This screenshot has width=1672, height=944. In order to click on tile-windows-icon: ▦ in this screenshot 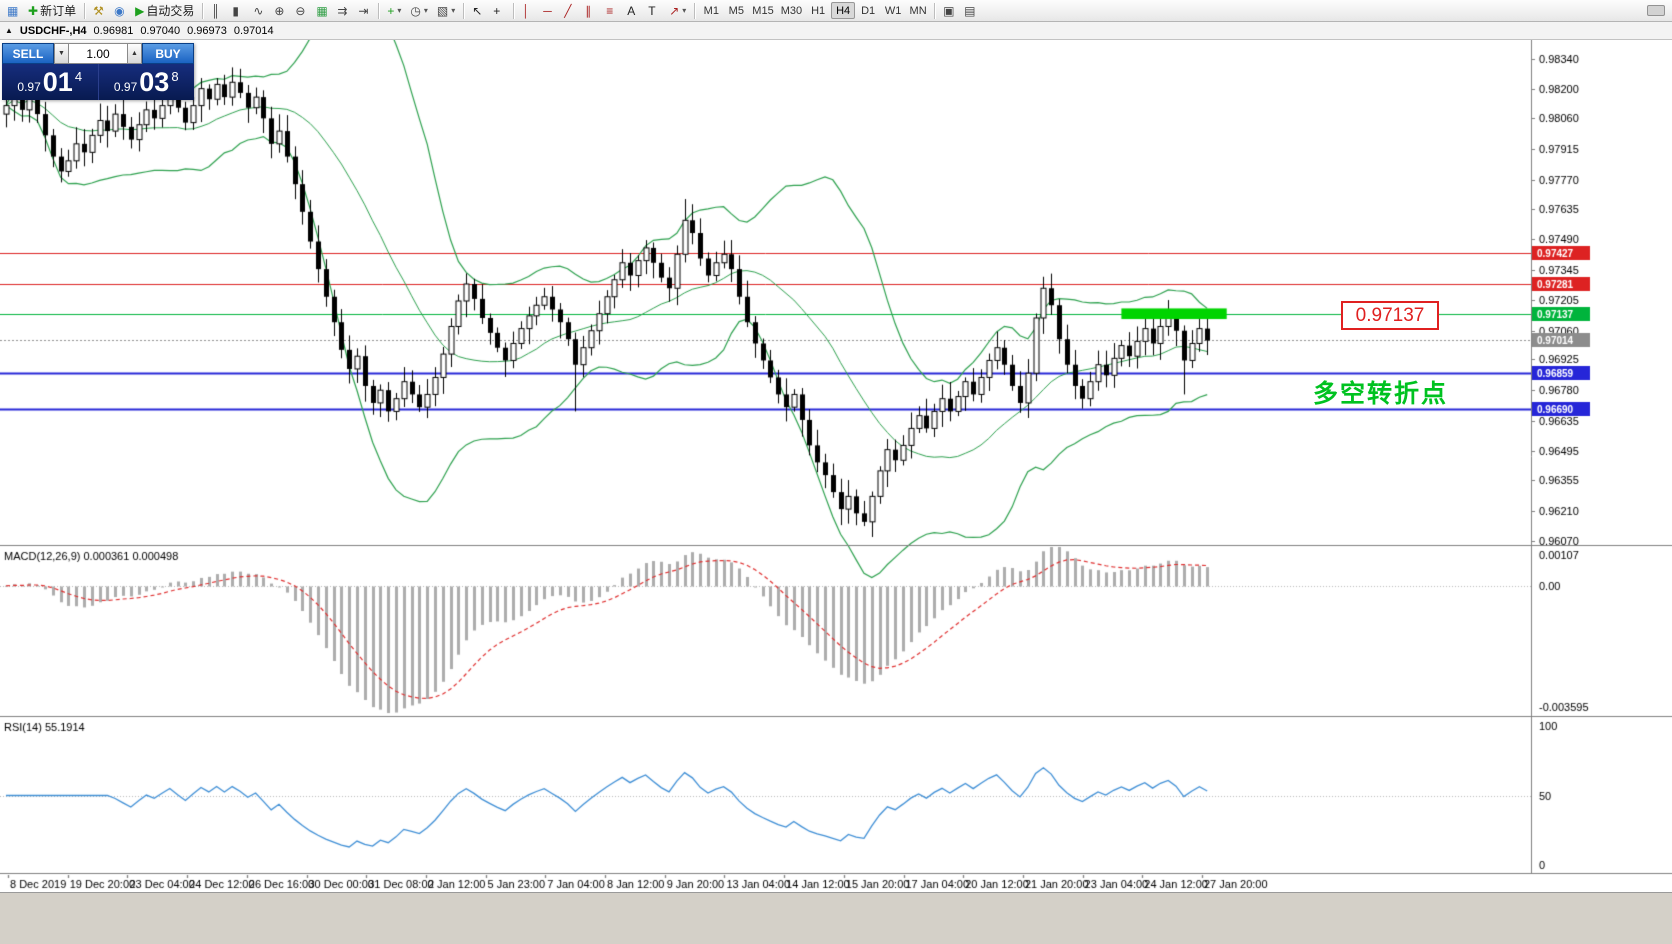, I will do `click(322, 10)`.